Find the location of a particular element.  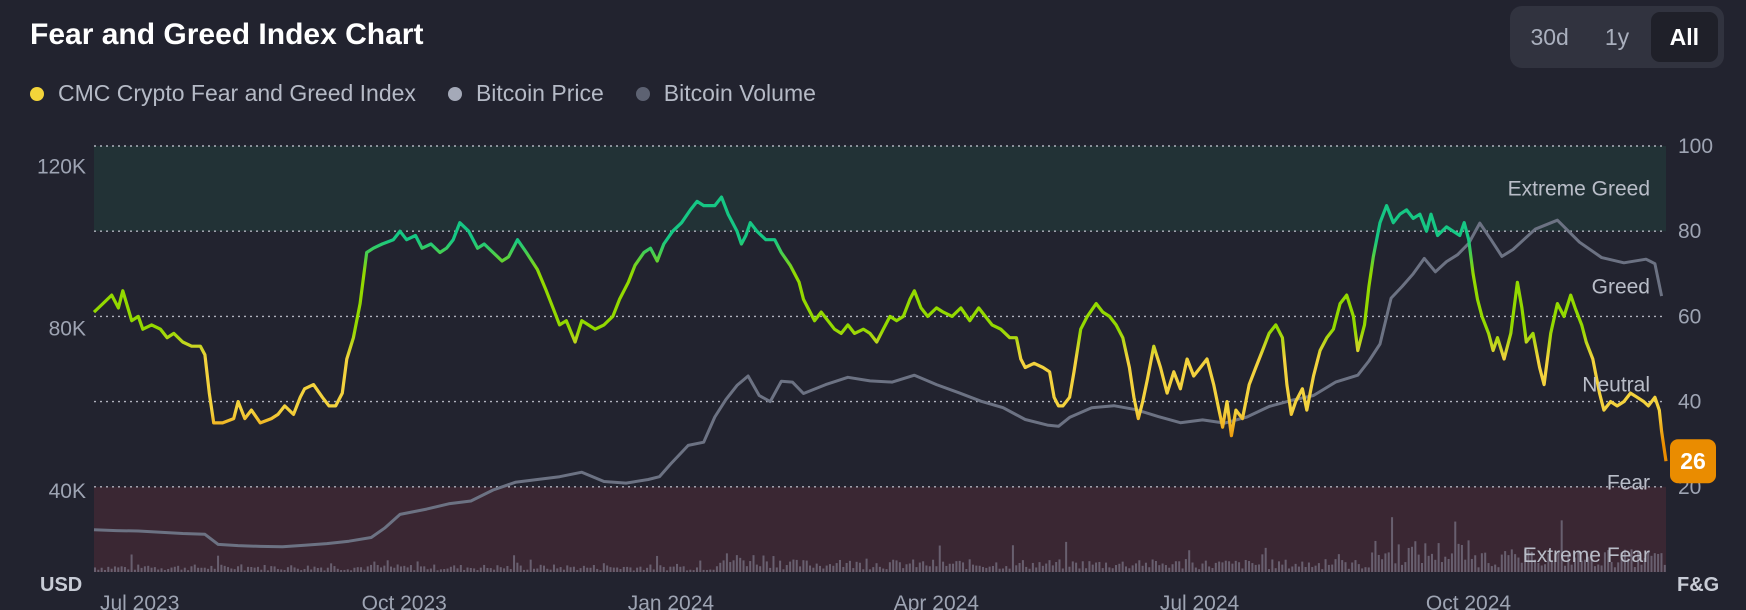

zone-label: Extreme Fear is located at coordinates (1586, 555).